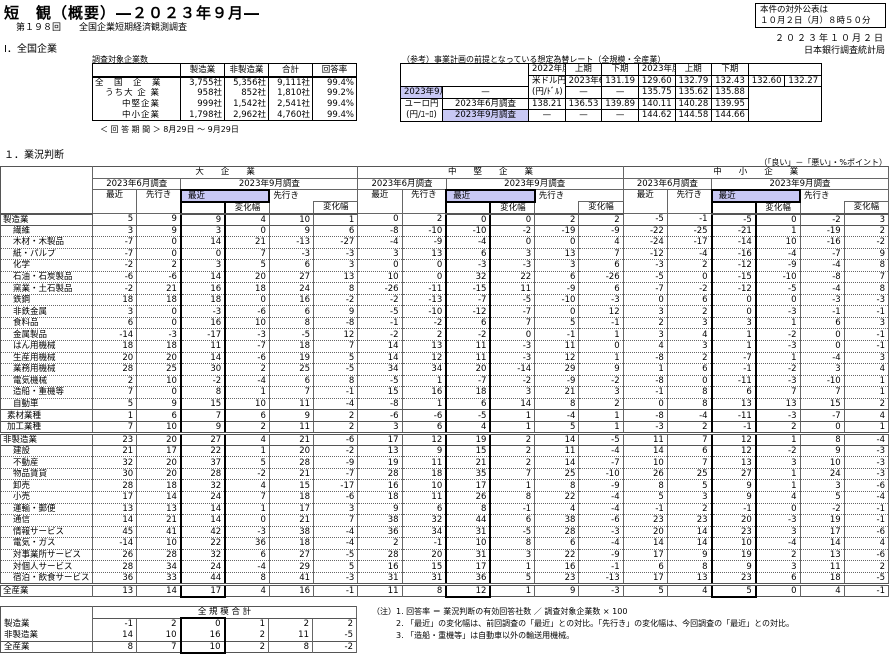  What do you see at coordinates (512, 369) in the screenshot?
I see `di-value: -14` at bounding box center [512, 369].